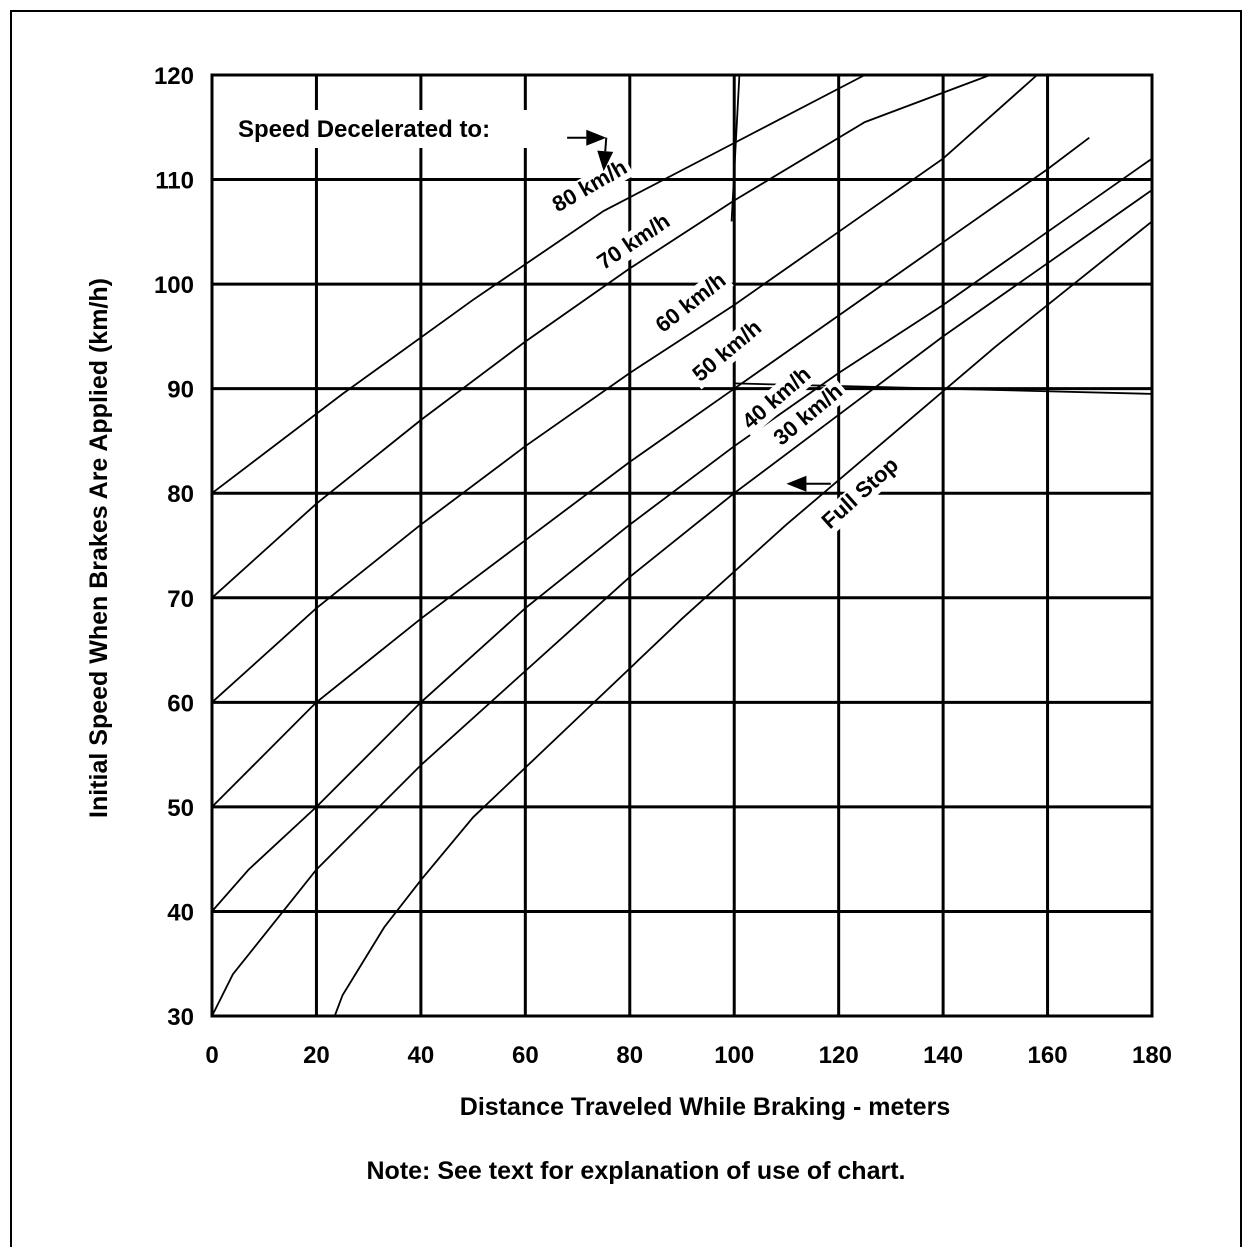 The image size is (1254, 1247). Describe the element at coordinates (943, 1055) in the screenshot. I see `x-tick-label: 140` at that location.